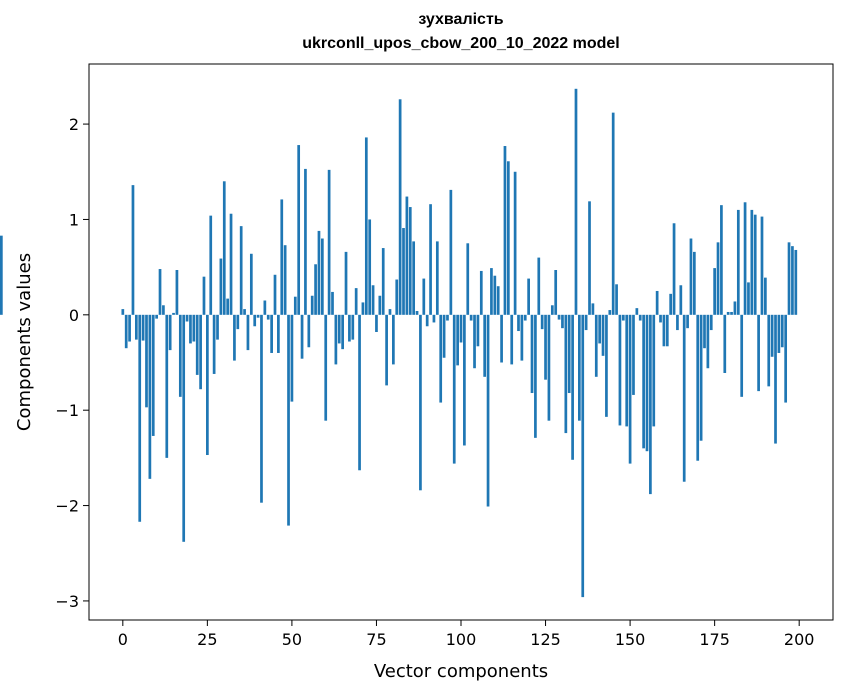 Image resolution: width=847 pixels, height=696 pixels. What do you see at coordinates (292, 639) in the screenshot?
I see `x-tick-label: 50` at bounding box center [292, 639].